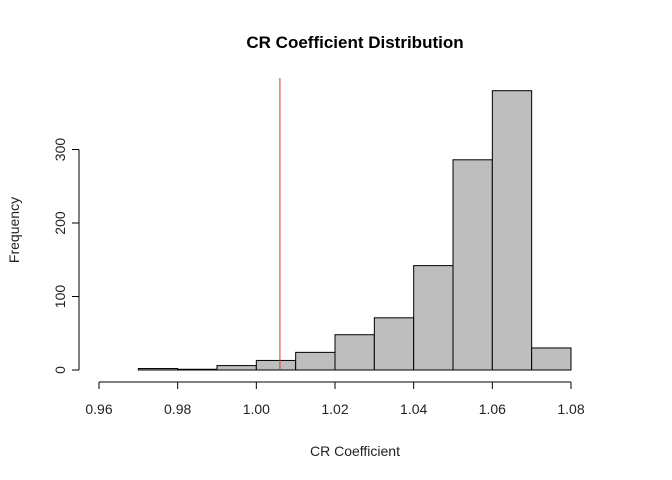 The image size is (672, 480). What do you see at coordinates (335, 399) in the screenshot?
I see `x-axis: 0.96 0.98 1.00 1.02 1.04 1.06 1.08` at bounding box center [335, 399].